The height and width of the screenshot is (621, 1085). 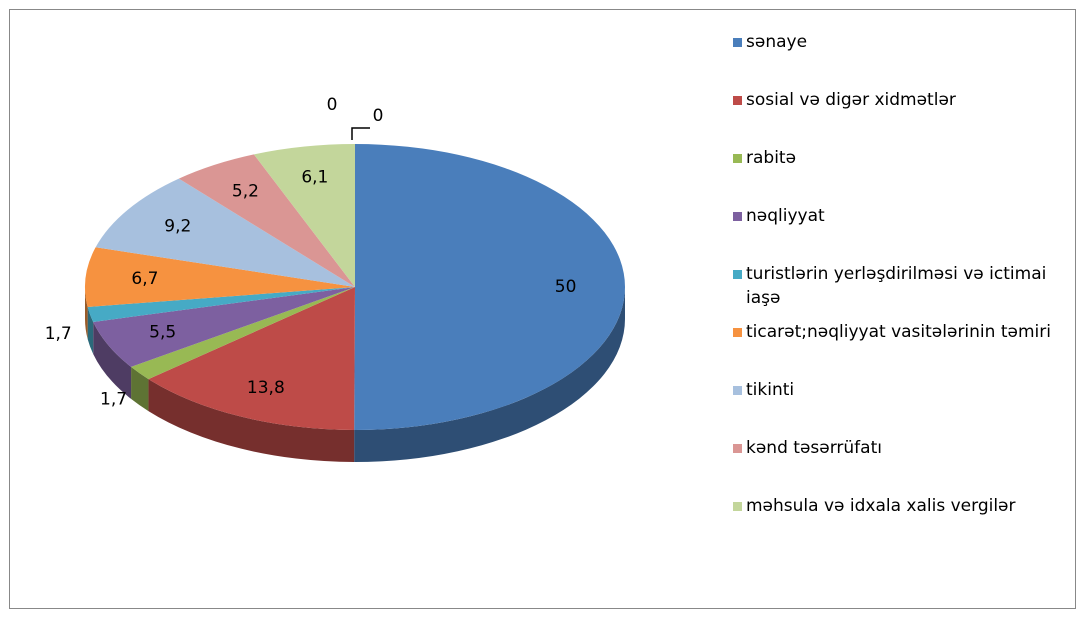 I want to click on legend-label: tikinti, so click(x=770, y=390).